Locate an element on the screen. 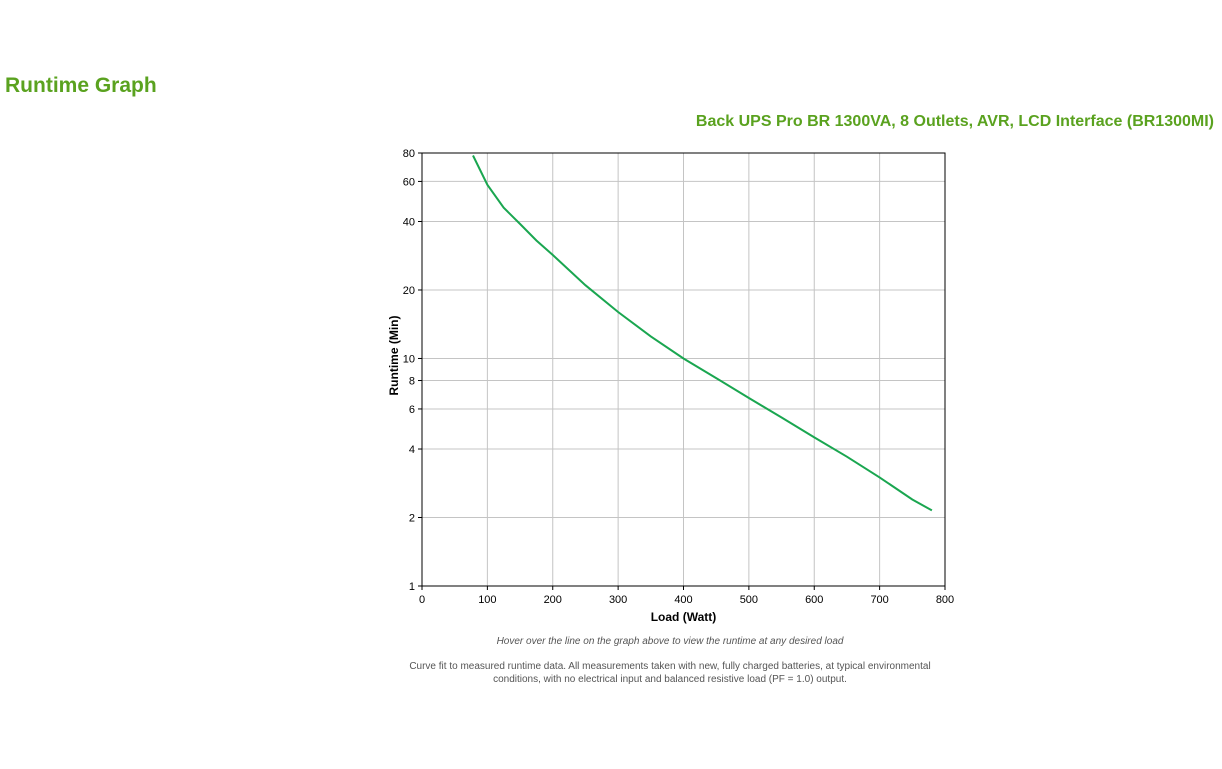 Image resolution: width=1222 pixels, height=769 pixels. page-title: Runtime Graph is located at coordinates (81, 85).